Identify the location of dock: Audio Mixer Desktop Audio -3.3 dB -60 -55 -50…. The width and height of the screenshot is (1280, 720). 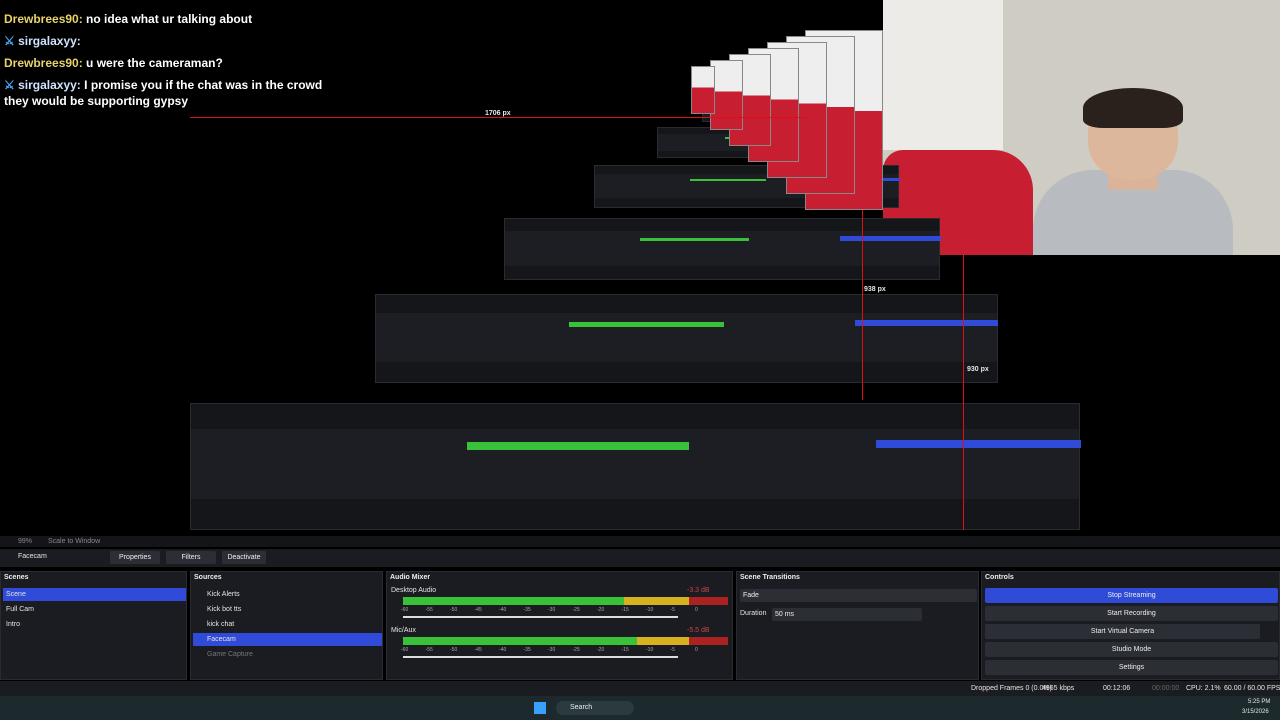
(559, 625).